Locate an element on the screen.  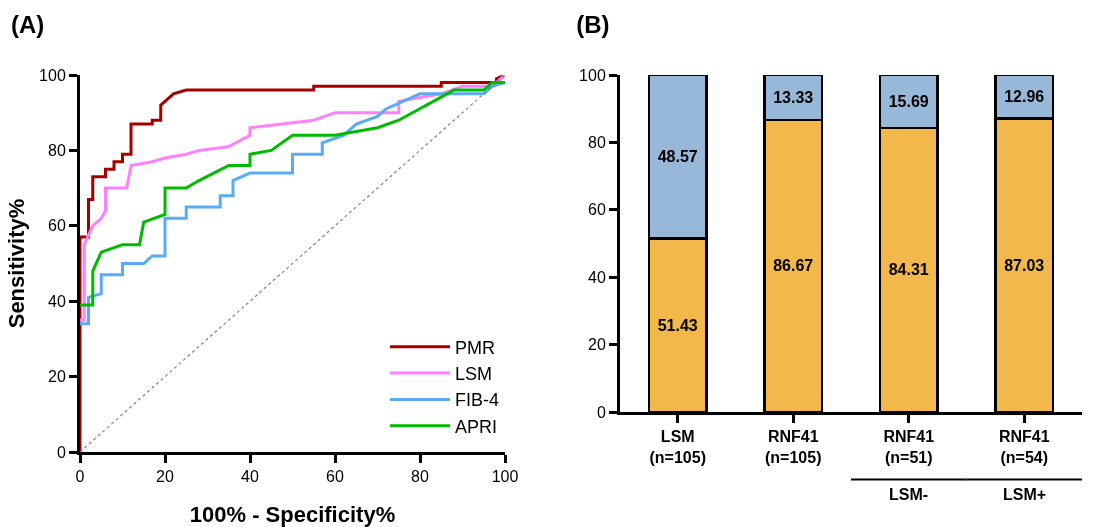
legend-label: LSM is located at coordinates (474, 374).